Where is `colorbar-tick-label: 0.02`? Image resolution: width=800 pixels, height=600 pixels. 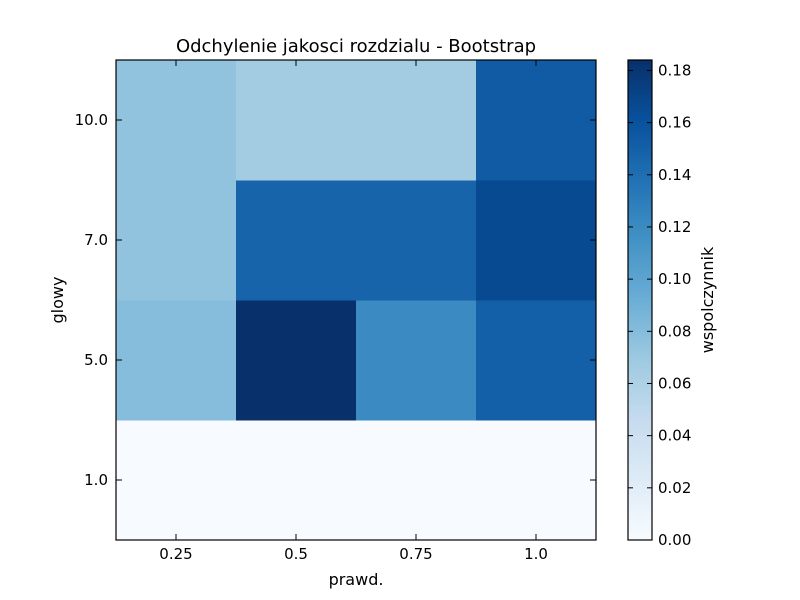
colorbar-tick-label: 0.02 is located at coordinates (674, 488).